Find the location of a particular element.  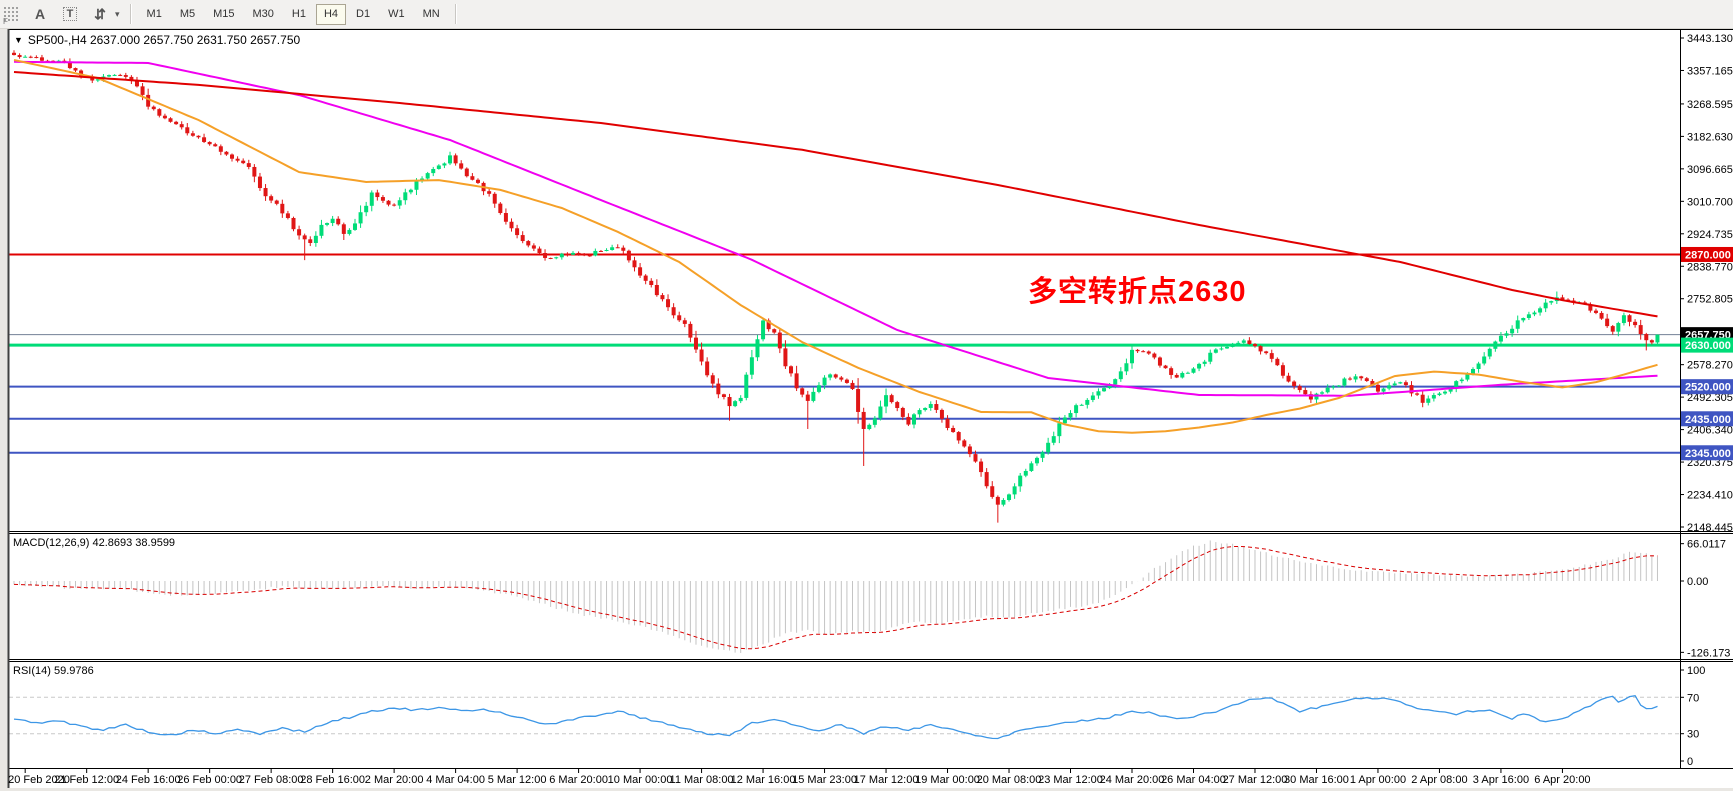

price-badge-label: 2435.000 is located at coordinates (1708, 420).